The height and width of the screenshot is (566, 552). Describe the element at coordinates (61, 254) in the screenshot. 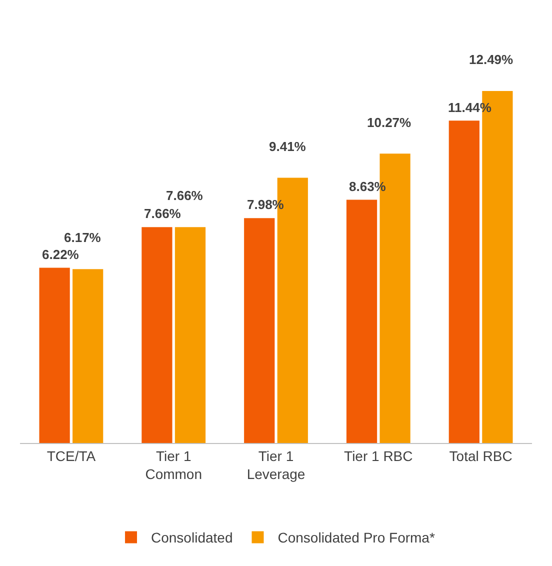

I see `data-label: 6.22%` at that location.